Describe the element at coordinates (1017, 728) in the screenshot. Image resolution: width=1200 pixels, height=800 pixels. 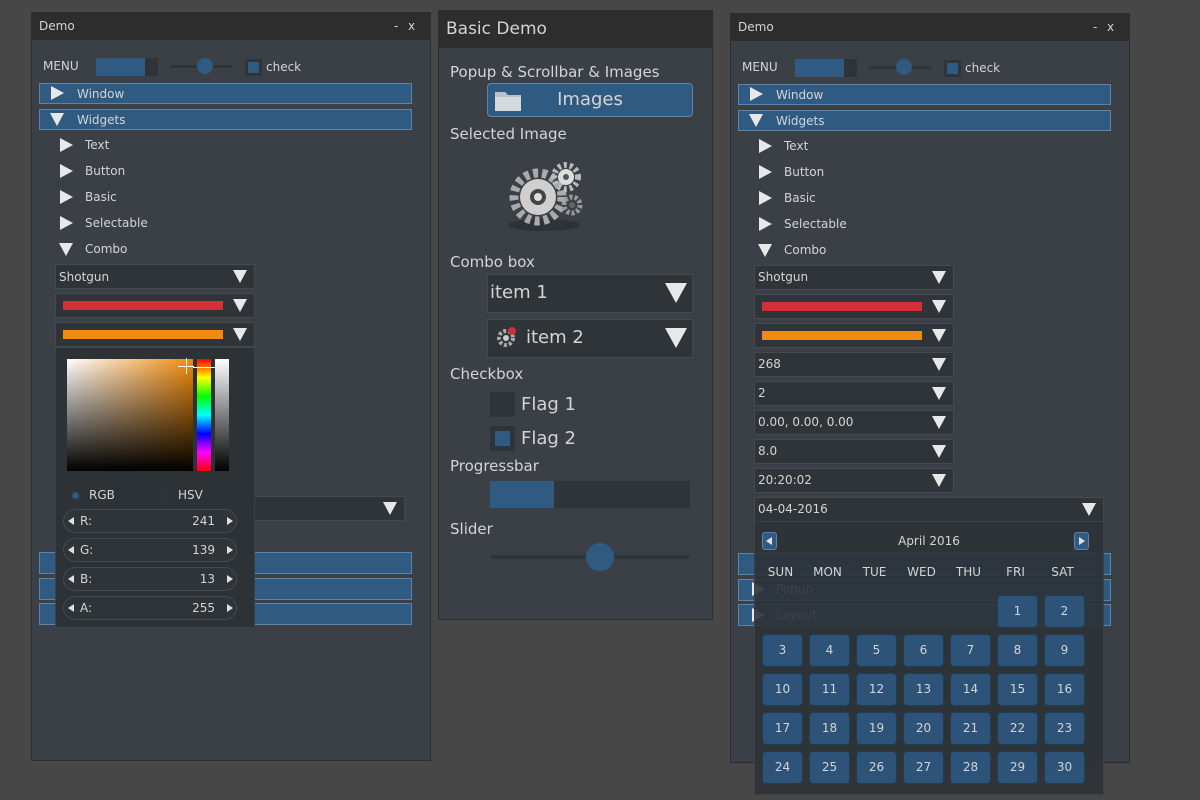
I see `calendar-day: 22` at that location.